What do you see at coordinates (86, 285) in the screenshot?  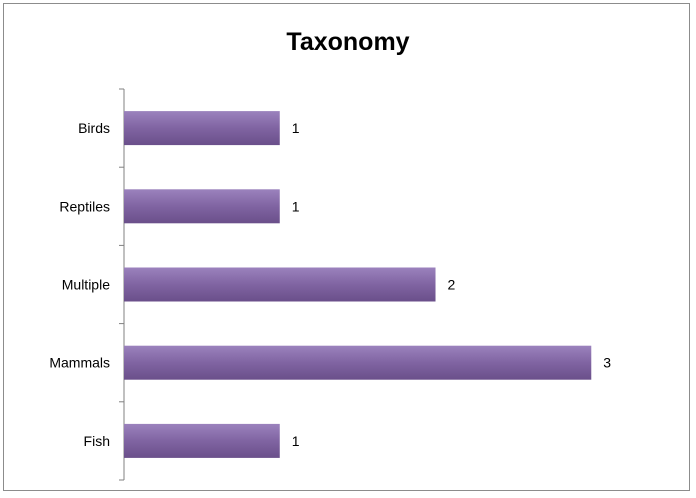 I see `category-label: Multiple` at bounding box center [86, 285].